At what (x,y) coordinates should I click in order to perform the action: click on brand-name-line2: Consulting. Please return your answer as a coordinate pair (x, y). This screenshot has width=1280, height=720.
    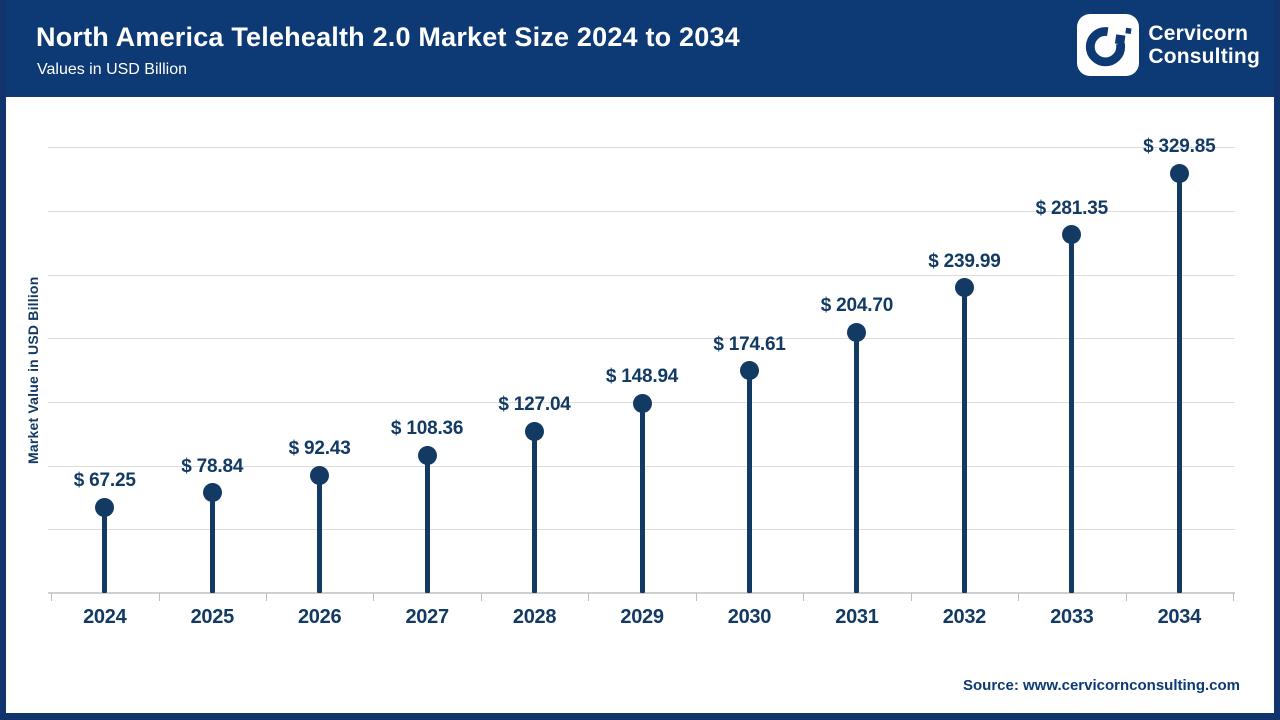
    Looking at the image, I should click on (1204, 56).